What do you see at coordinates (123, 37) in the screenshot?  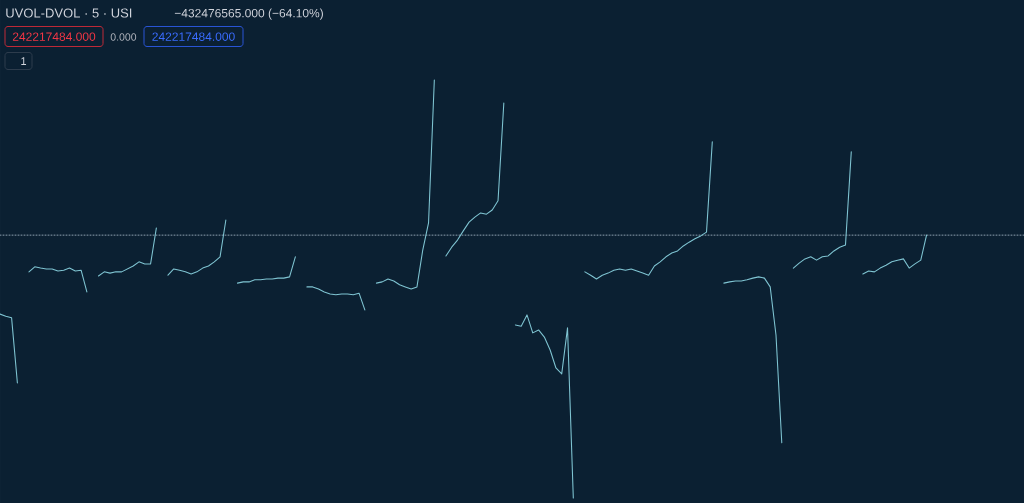 I see `text: 0.000` at bounding box center [123, 37].